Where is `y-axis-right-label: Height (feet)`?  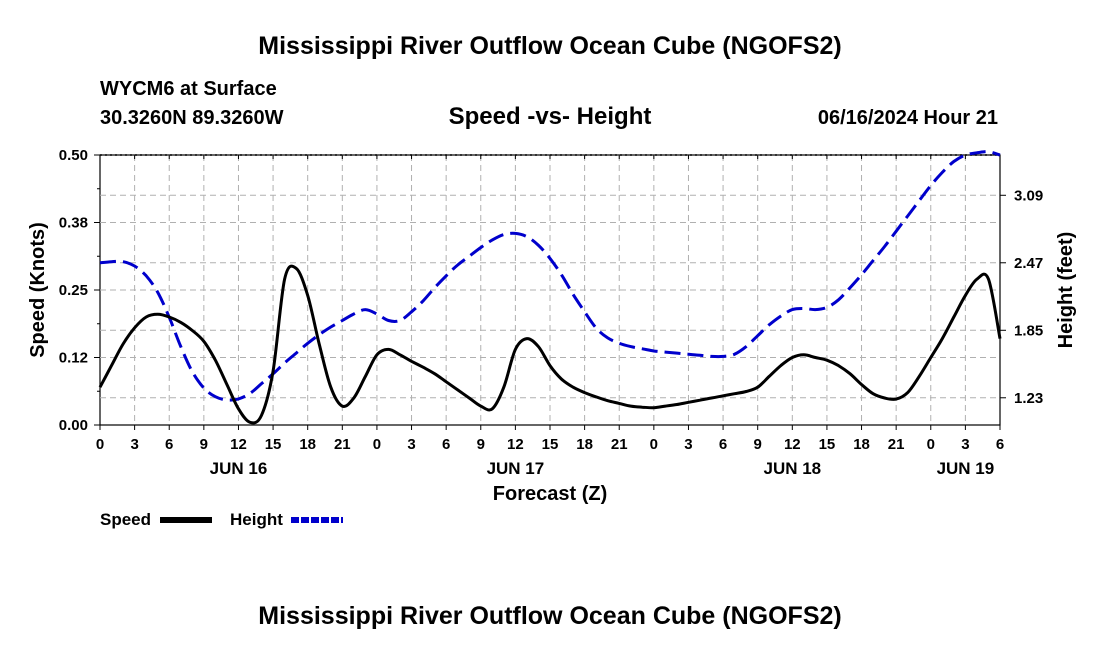 y-axis-right-label: Height (feet) is located at coordinates (1066, 290).